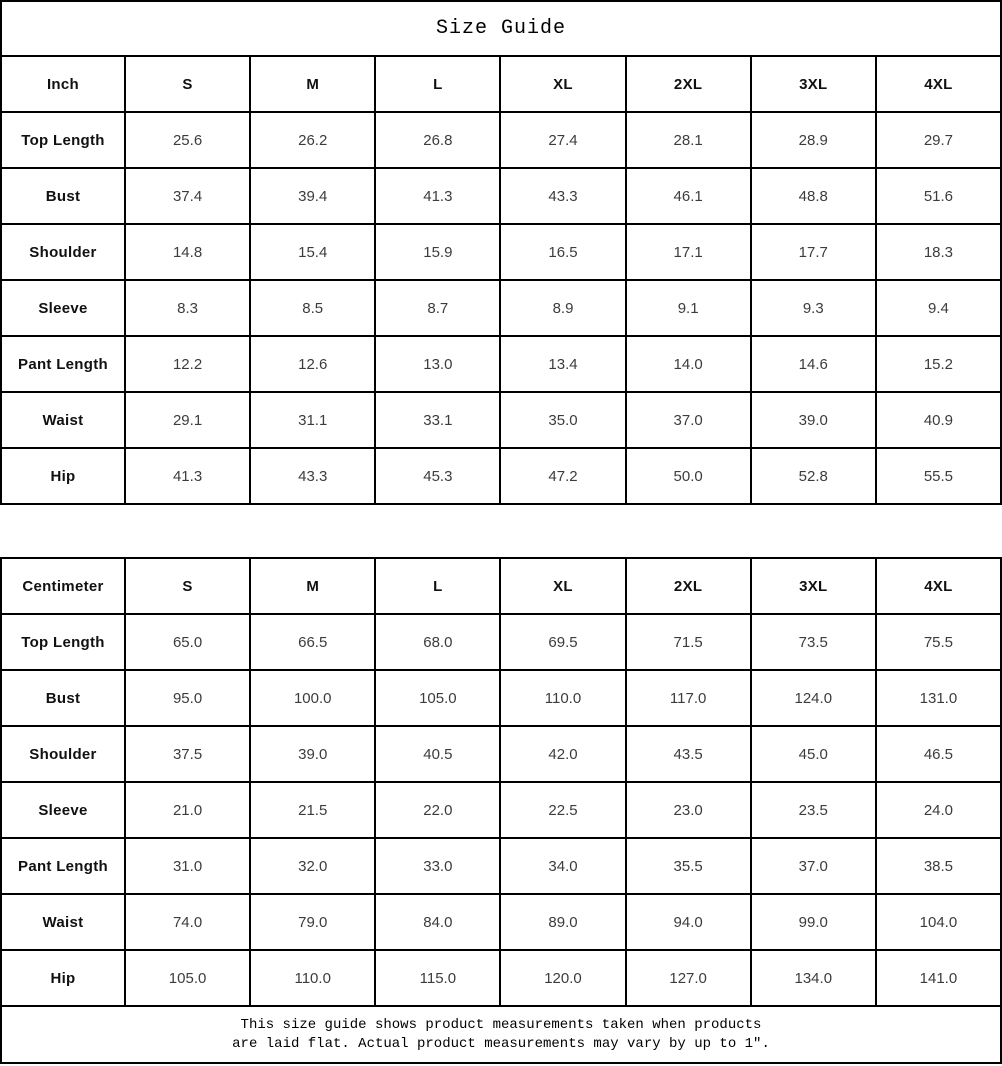 The height and width of the screenshot is (1066, 1002). I want to click on size-value-cell: 24.0, so click(938, 810).